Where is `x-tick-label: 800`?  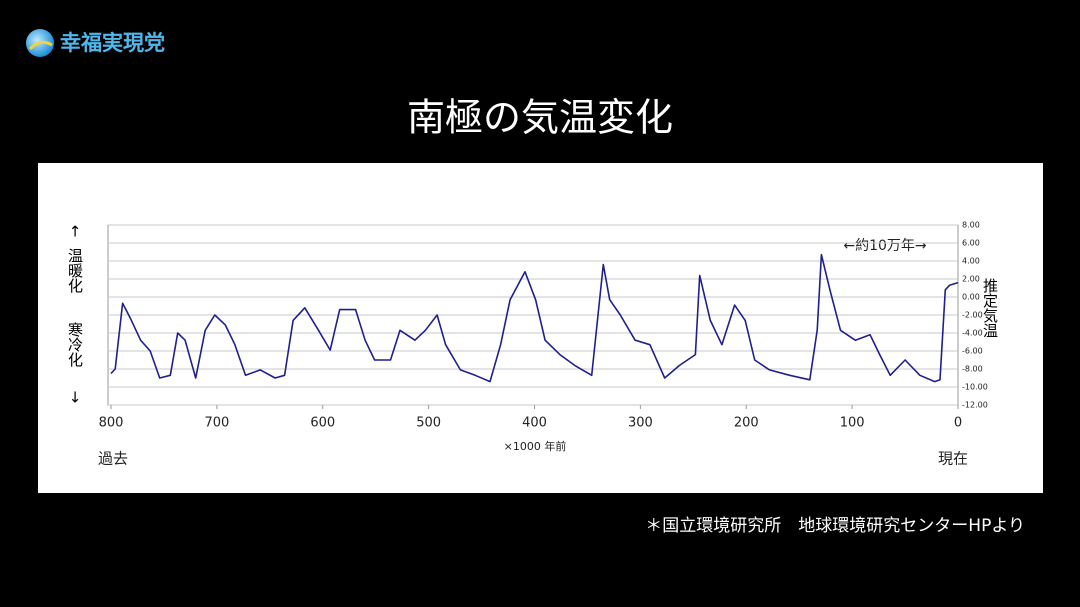
x-tick-label: 800 is located at coordinates (111, 423).